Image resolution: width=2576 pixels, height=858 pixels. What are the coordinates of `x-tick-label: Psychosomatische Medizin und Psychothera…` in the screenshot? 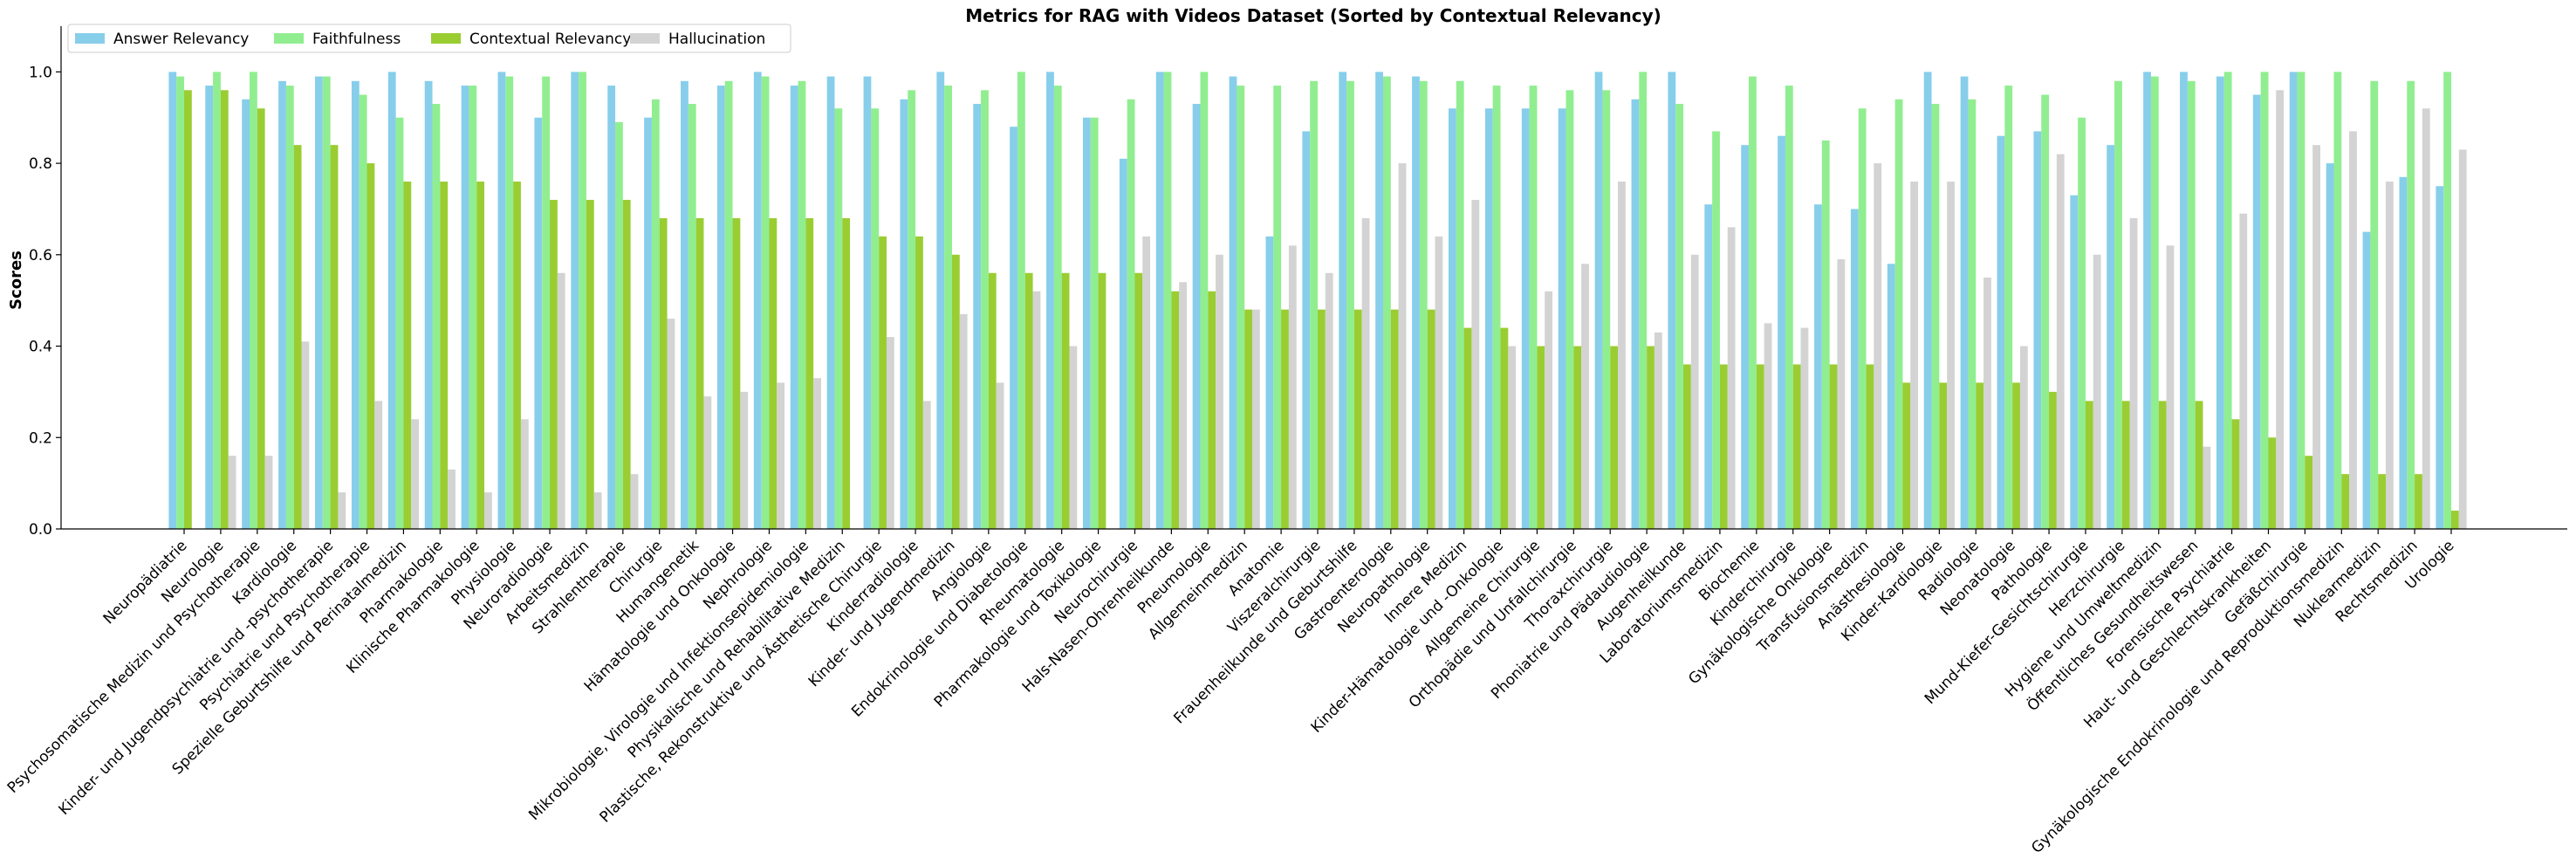 It's located at (134, 667).